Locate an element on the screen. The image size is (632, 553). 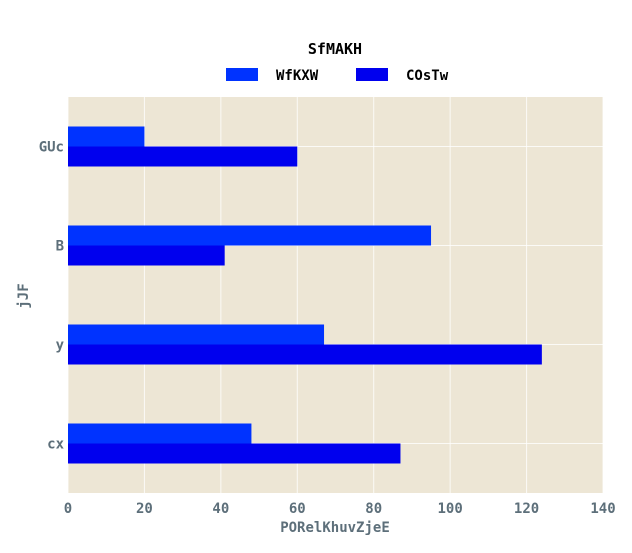
x-axis-ticks: 0 20 40 60 80 100 120 140 is located at coordinates (340, 509).